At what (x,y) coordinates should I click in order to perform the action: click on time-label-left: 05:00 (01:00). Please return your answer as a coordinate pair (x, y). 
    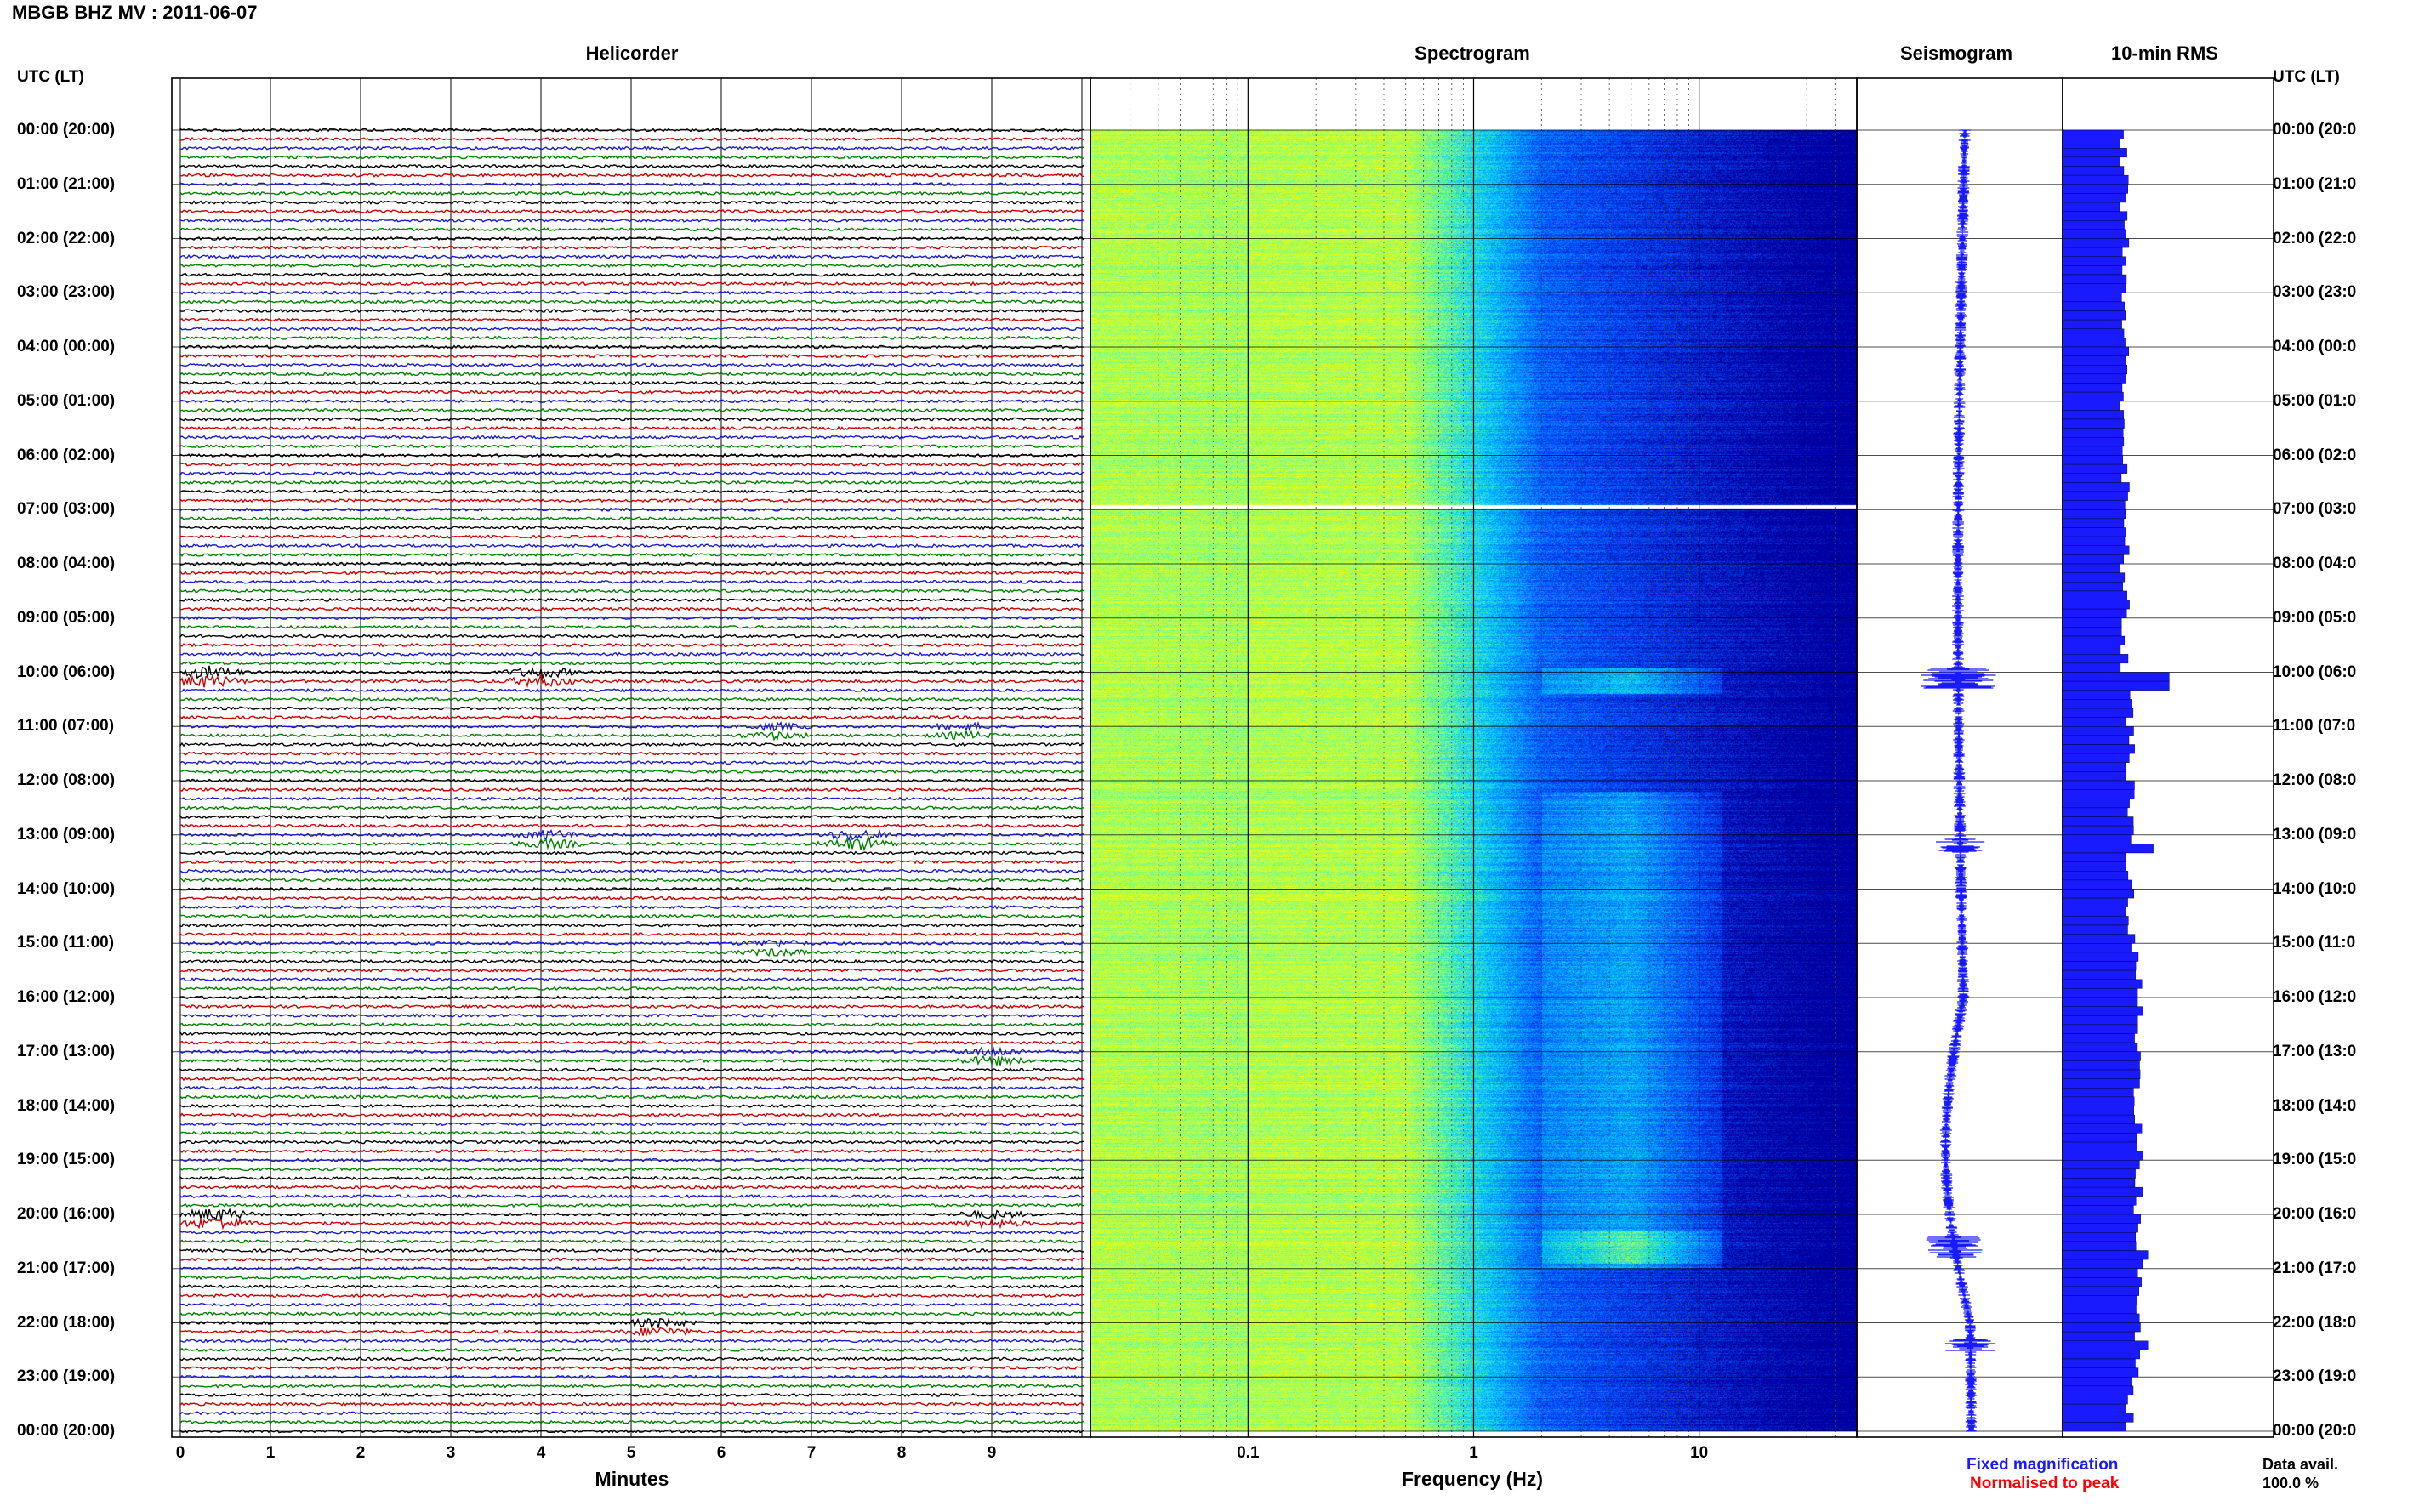
    Looking at the image, I should click on (66, 400).